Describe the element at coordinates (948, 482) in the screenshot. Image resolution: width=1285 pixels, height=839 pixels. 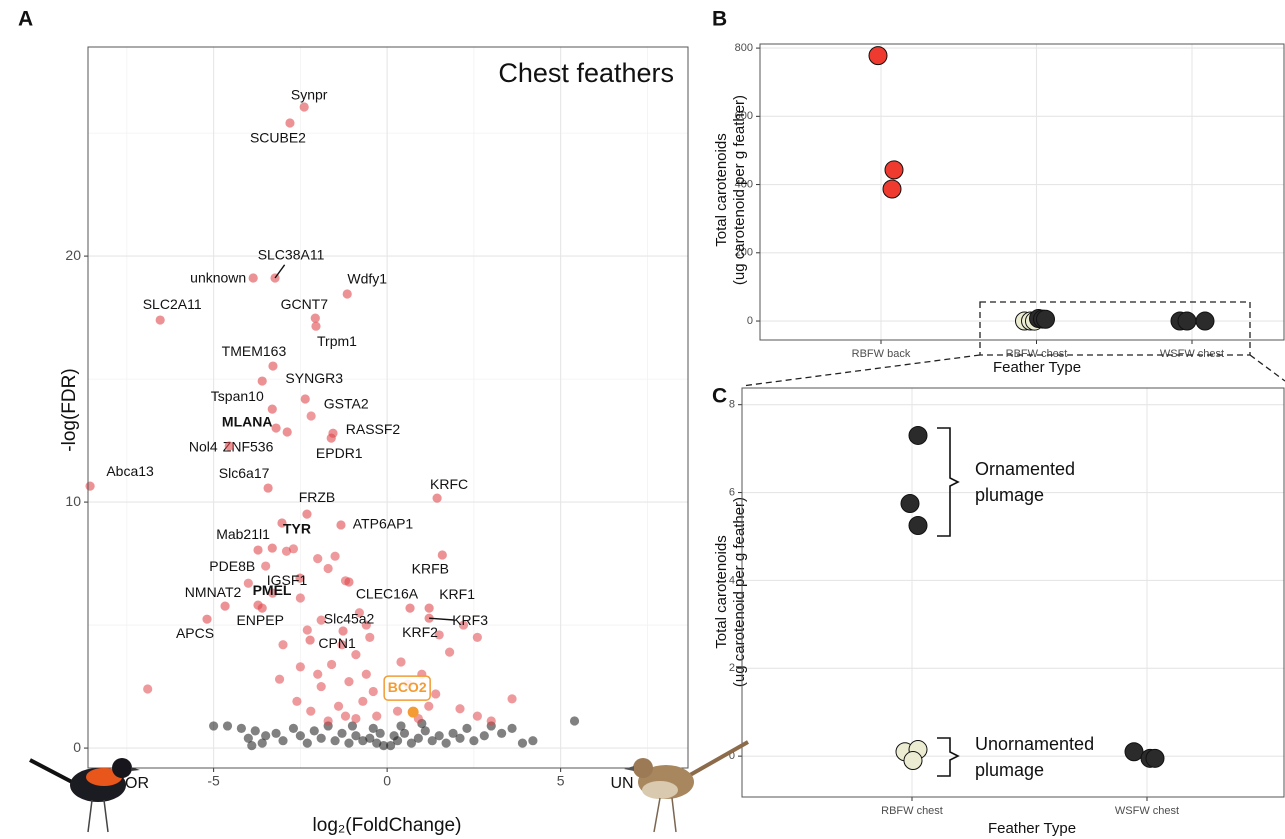
I see `bracket` at that location.